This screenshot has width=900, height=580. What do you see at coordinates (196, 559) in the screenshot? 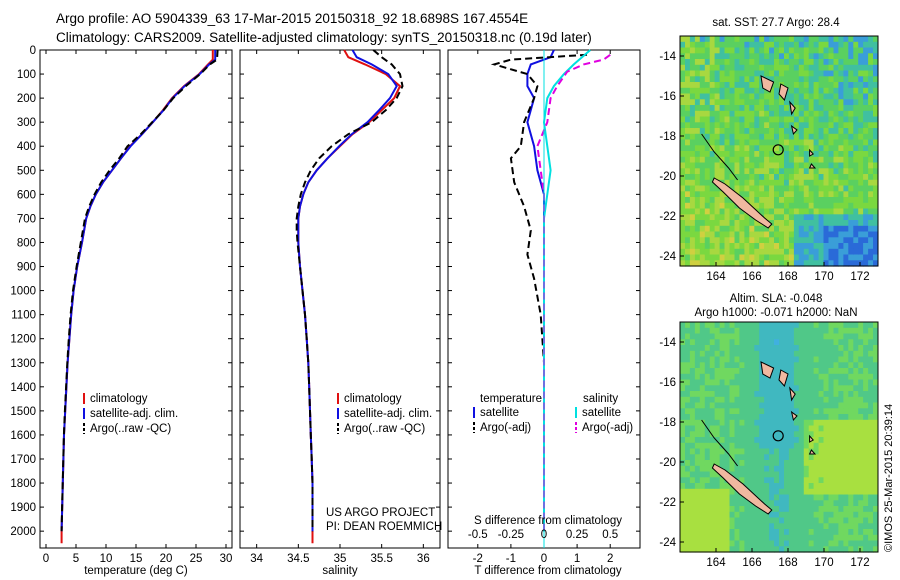
I see `x-tick-label: 25` at bounding box center [196, 559].